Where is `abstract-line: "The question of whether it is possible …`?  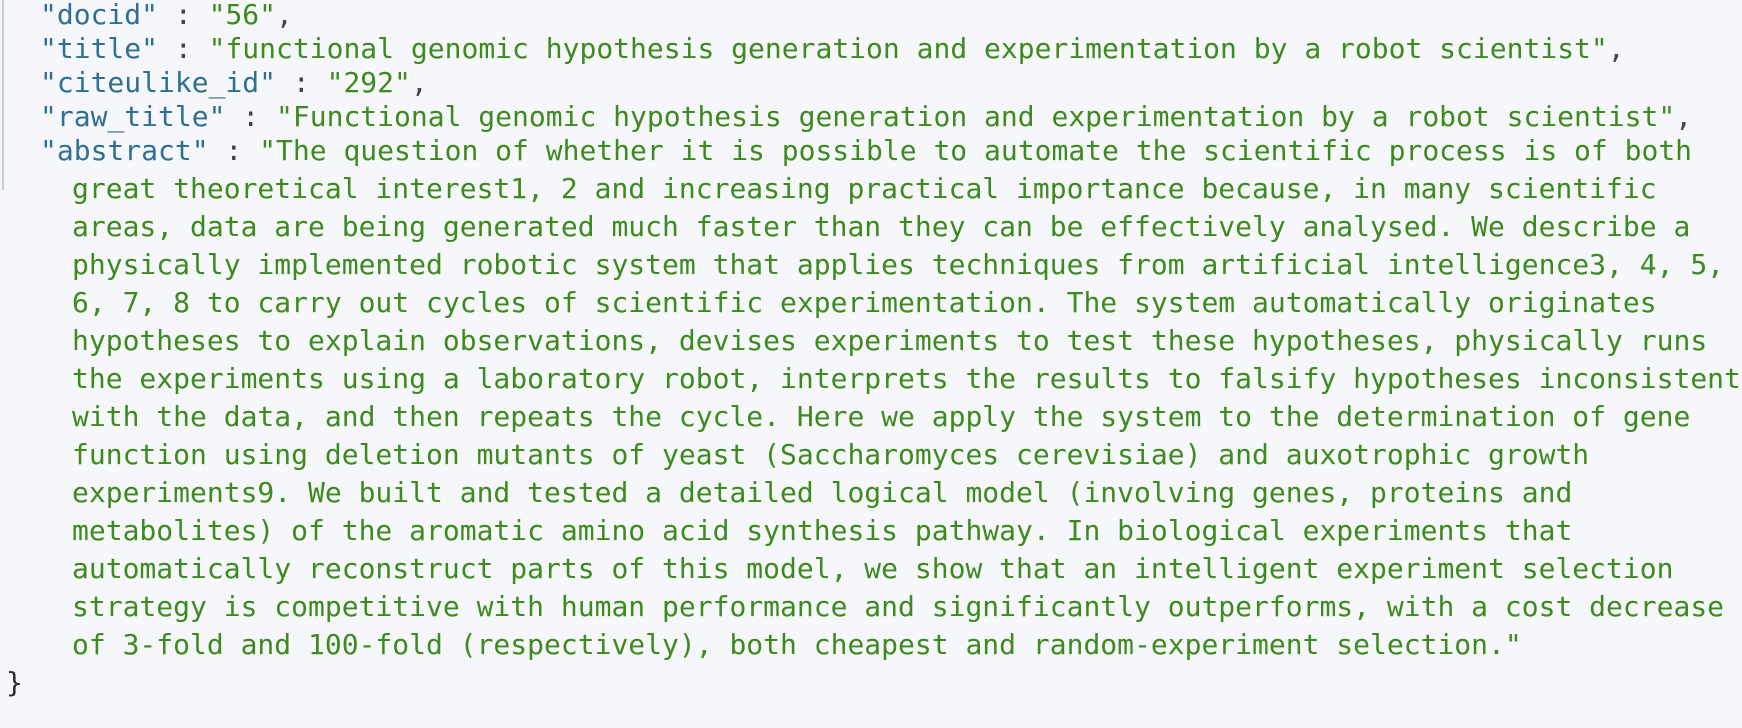 abstract-line: "The question of whether it is possible … is located at coordinates (976, 150).